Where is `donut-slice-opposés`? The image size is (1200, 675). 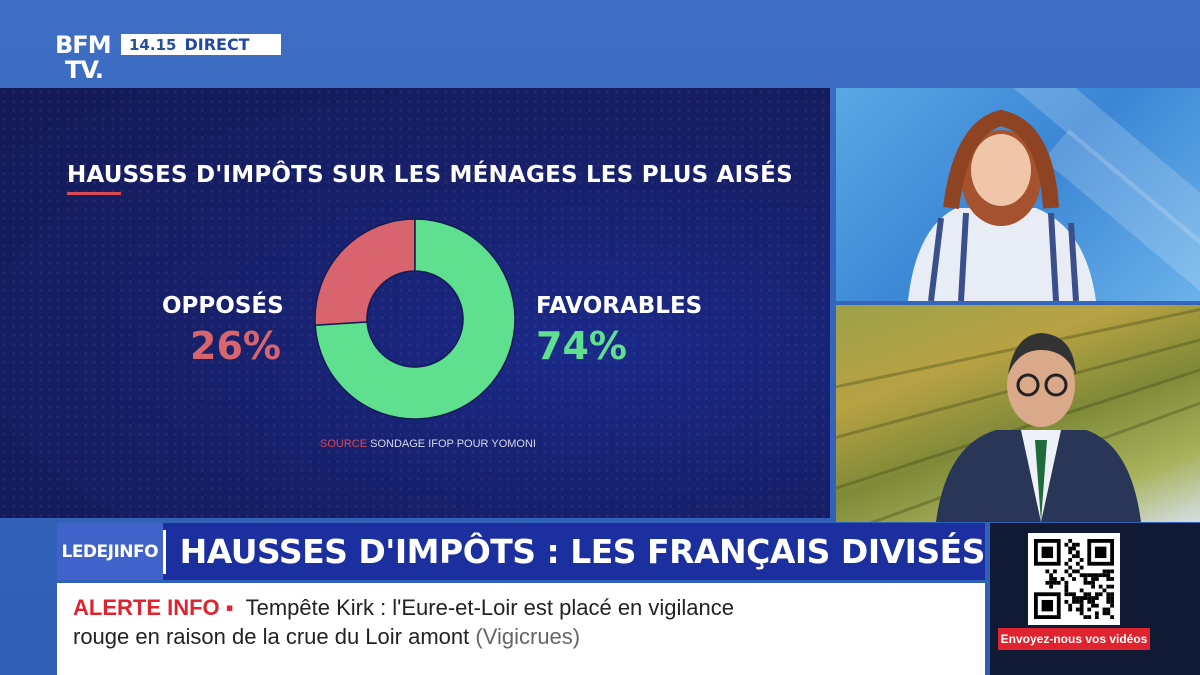
donut-slice-opposés is located at coordinates (365, 272).